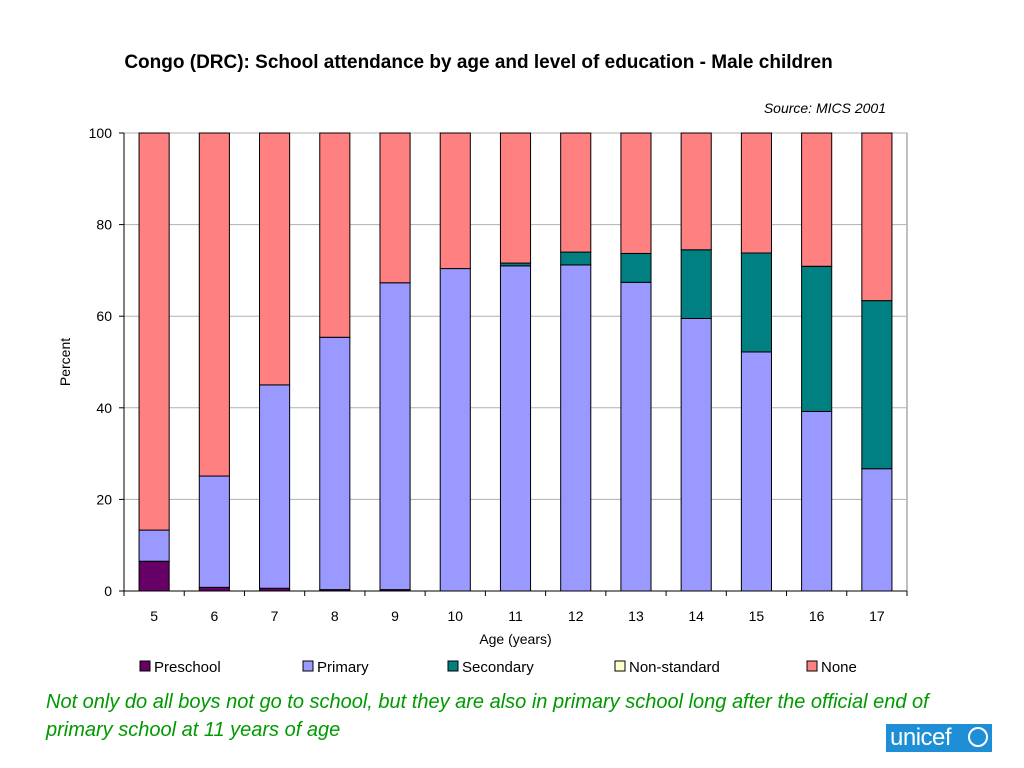  What do you see at coordinates (65, 362) in the screenshot?
I see `y-axis-label: Percent` at bounding box center [65, 362].